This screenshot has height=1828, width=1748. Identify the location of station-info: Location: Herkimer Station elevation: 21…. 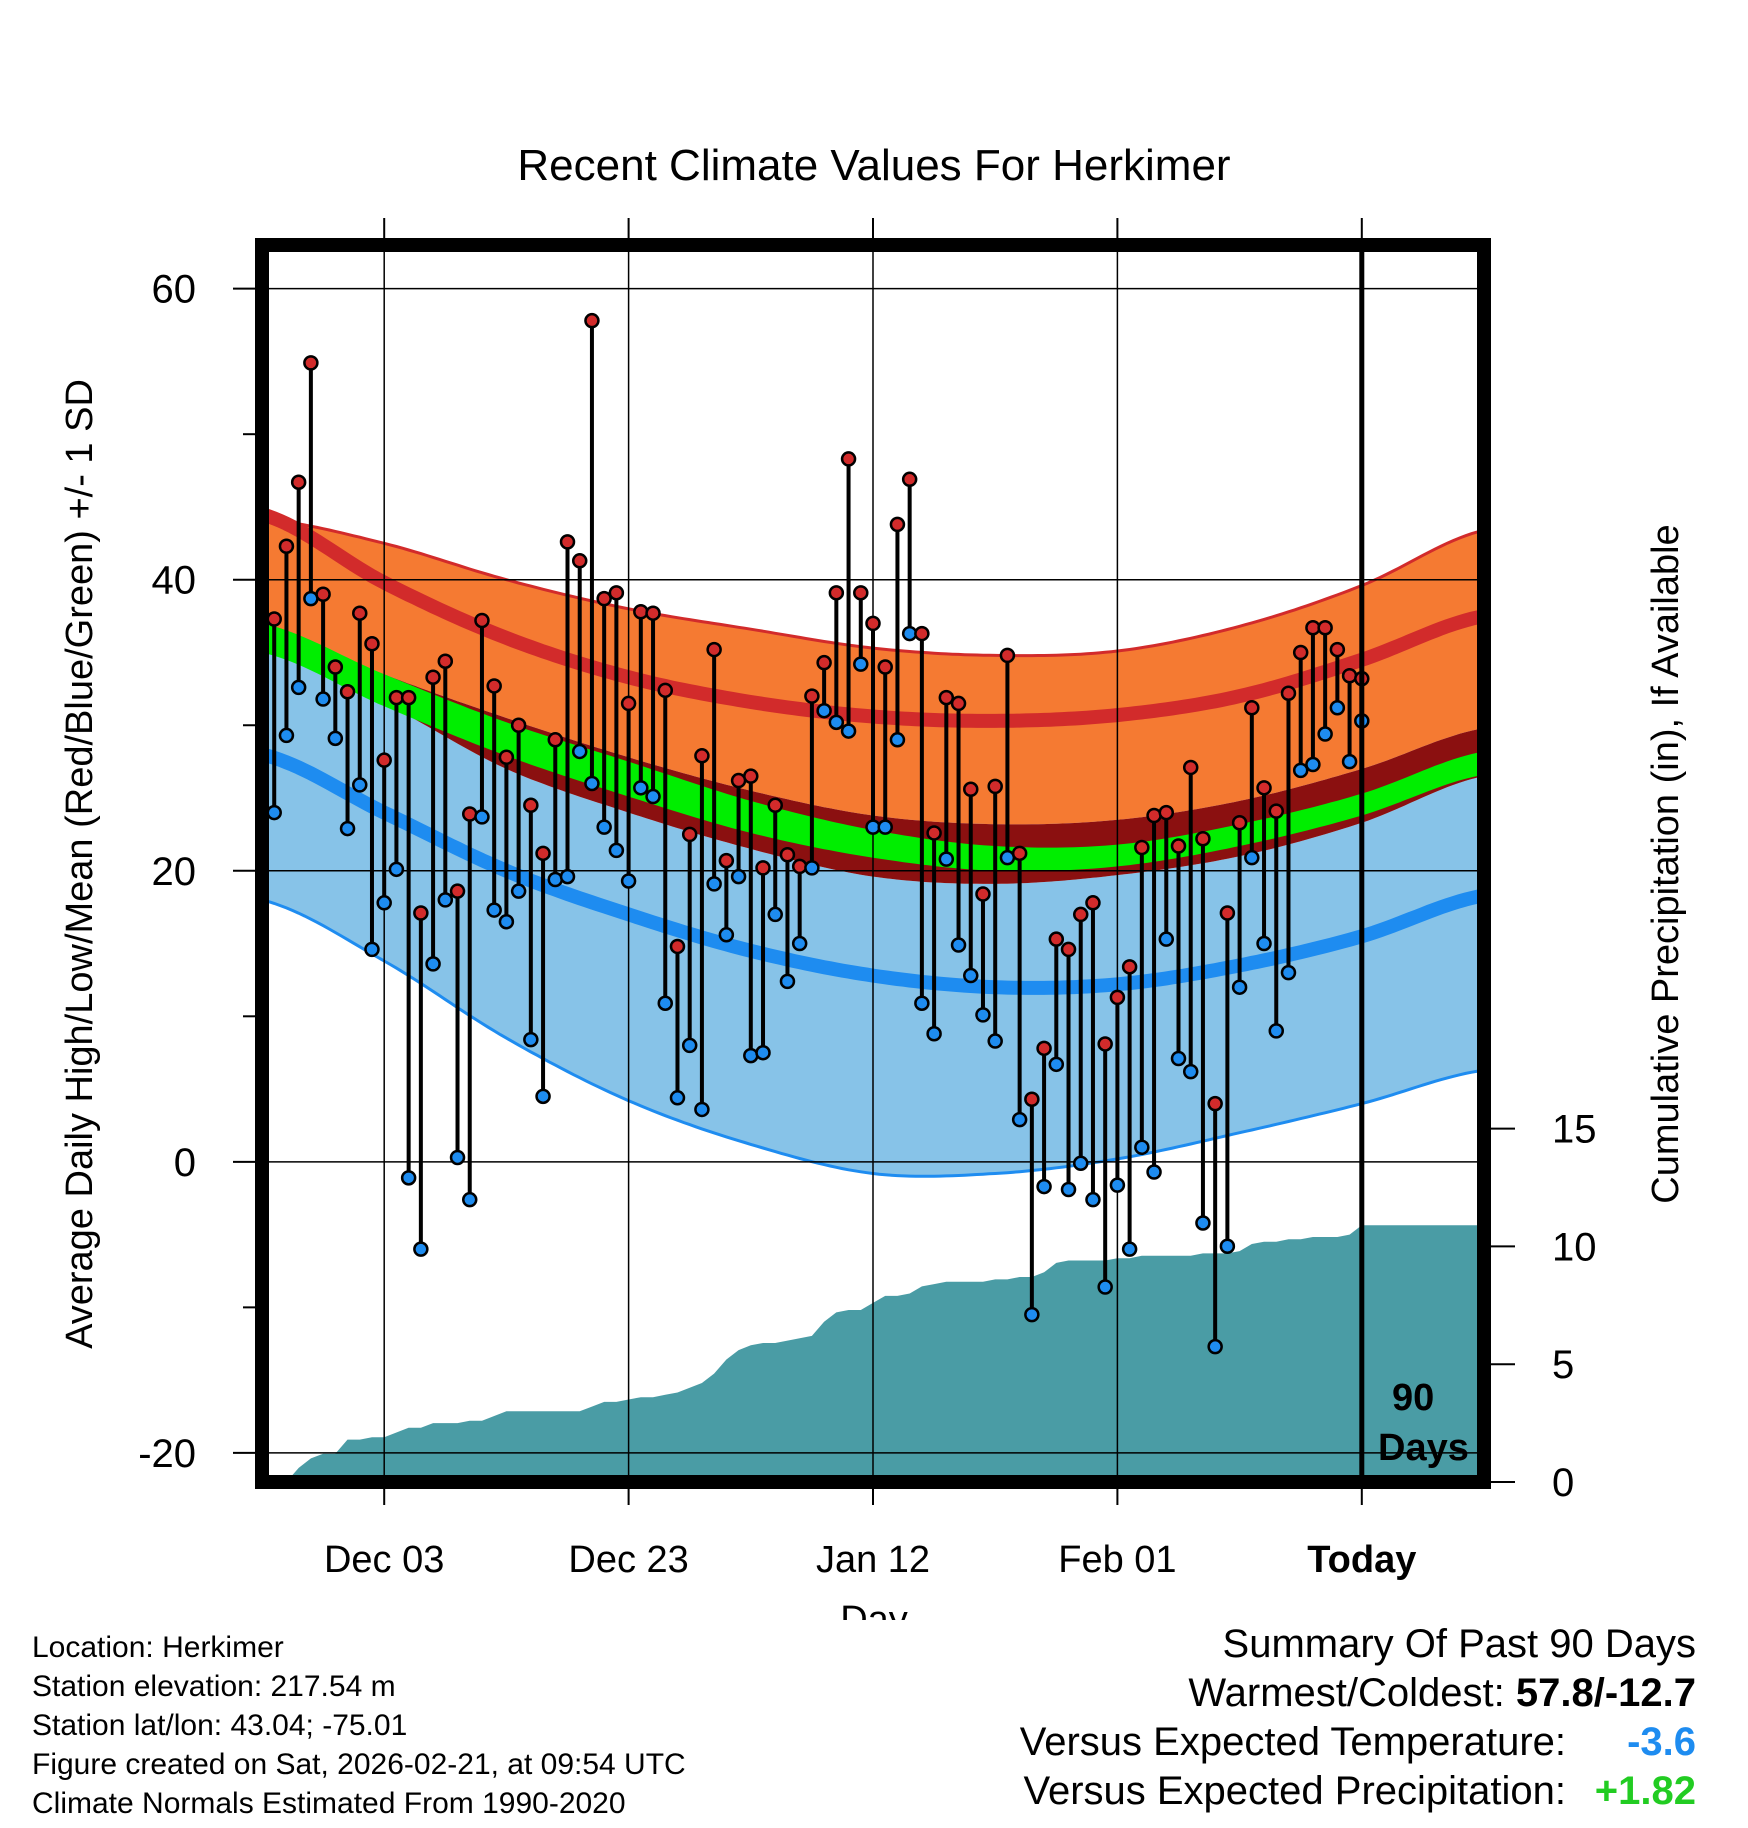
(359, 1725).